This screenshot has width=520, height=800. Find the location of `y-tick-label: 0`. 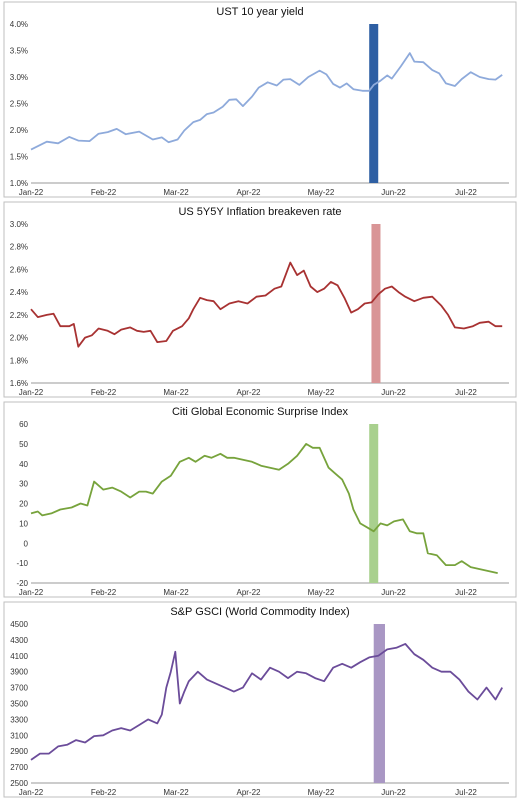

y-tick-label: 0 is located at coordinates (26, 543).